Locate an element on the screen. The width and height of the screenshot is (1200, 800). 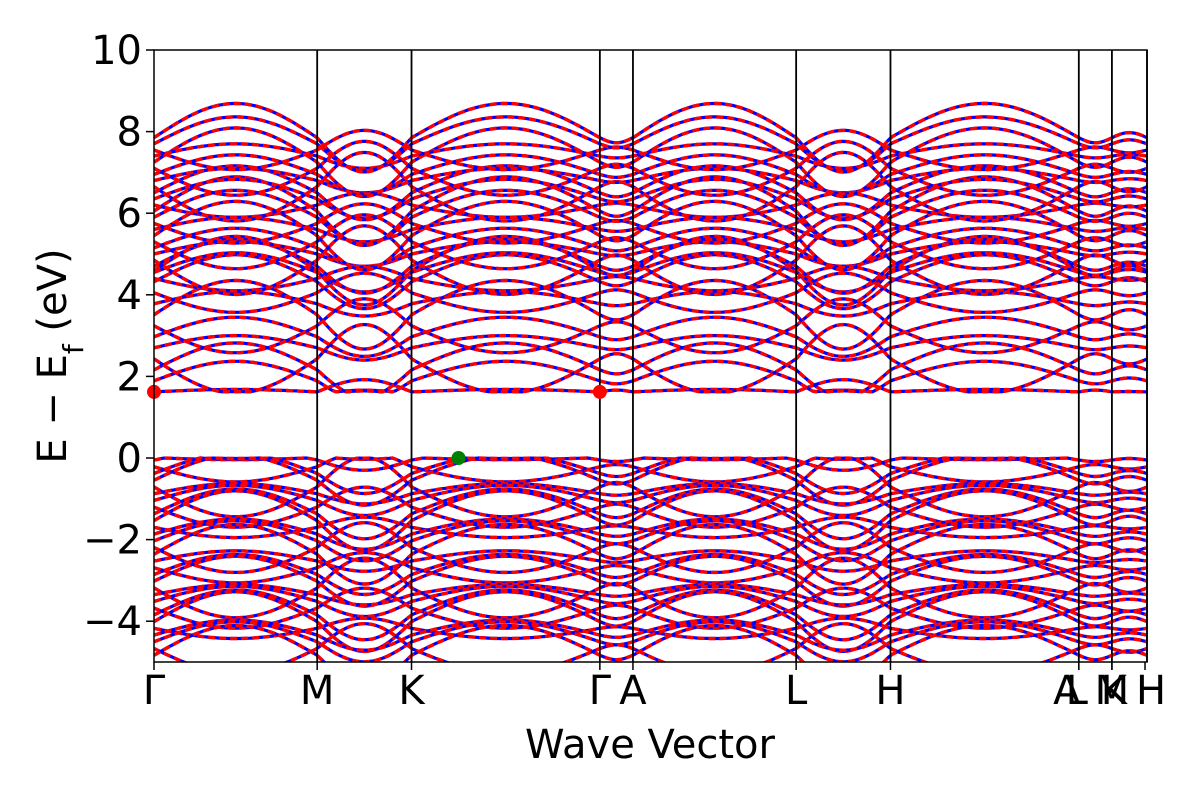
band-edge-markers is located at coordinates (377, 424).